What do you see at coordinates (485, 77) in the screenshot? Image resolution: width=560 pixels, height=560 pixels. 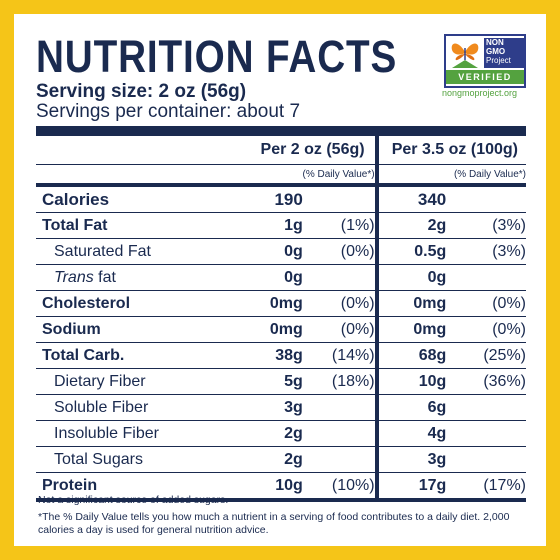 I see `badge-verified: VERIFIED` at bounding box center [485, 77].